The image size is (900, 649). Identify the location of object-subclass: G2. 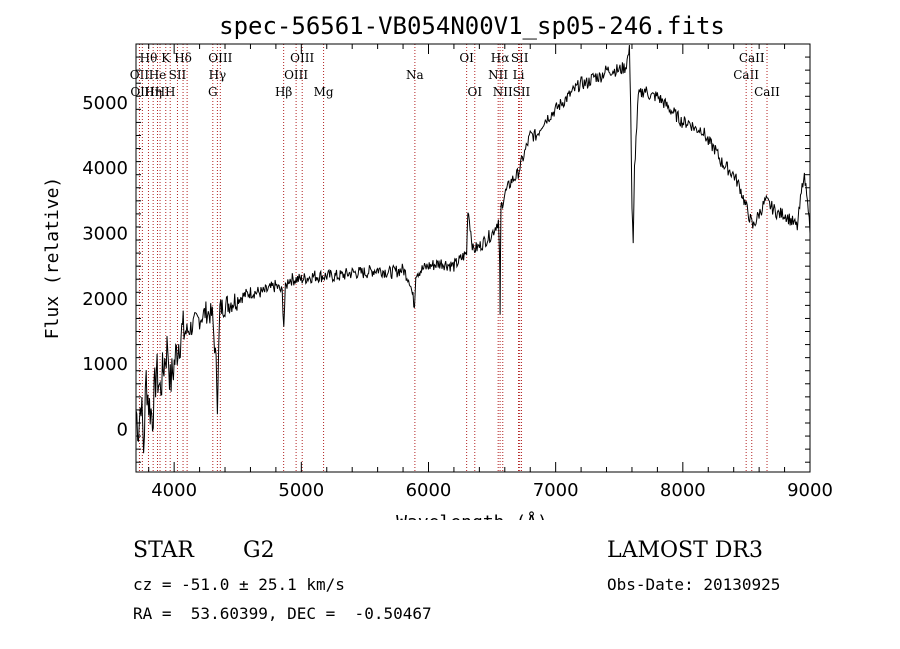
(259, 550).